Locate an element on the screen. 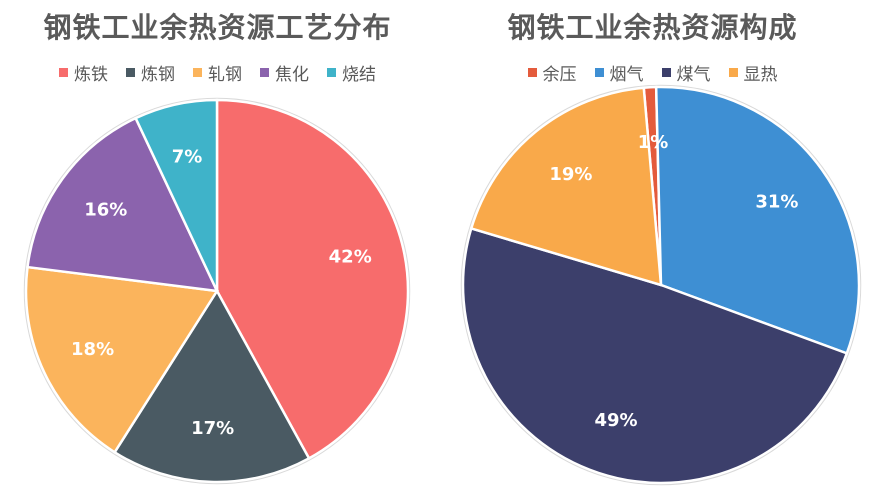 The image size is (870, 504). legend-item: 煤气 is located at coordinates (686, 72).